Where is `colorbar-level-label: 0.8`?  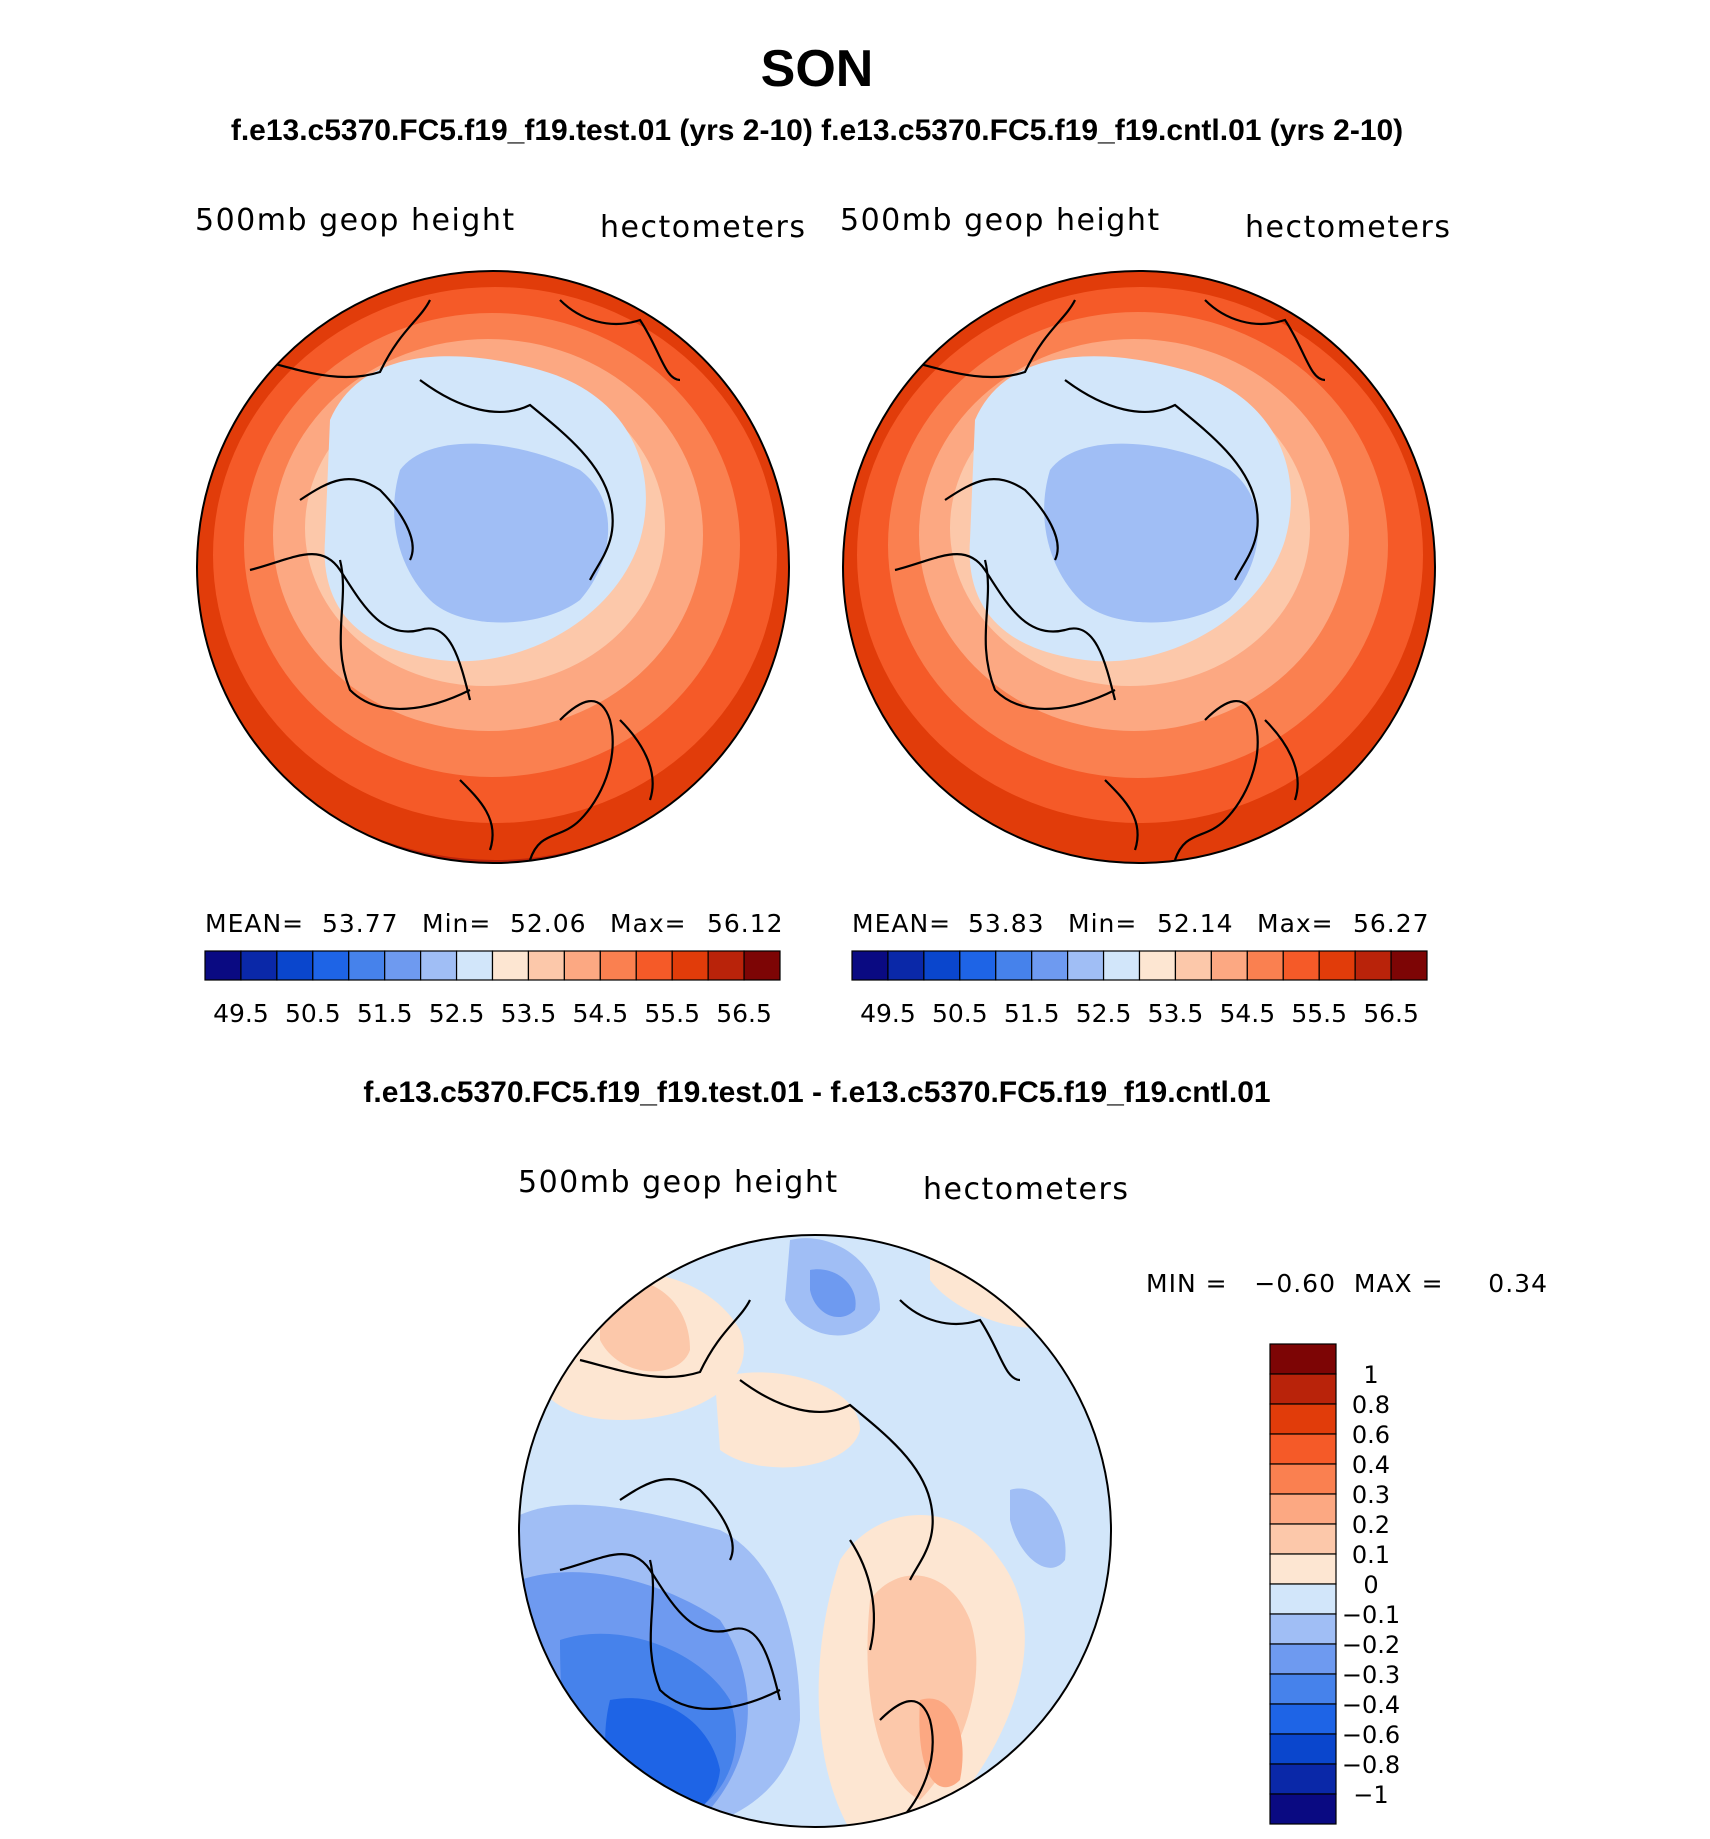
colorbar-level-label: 0.8 is located at coordinates (1371, 1405).